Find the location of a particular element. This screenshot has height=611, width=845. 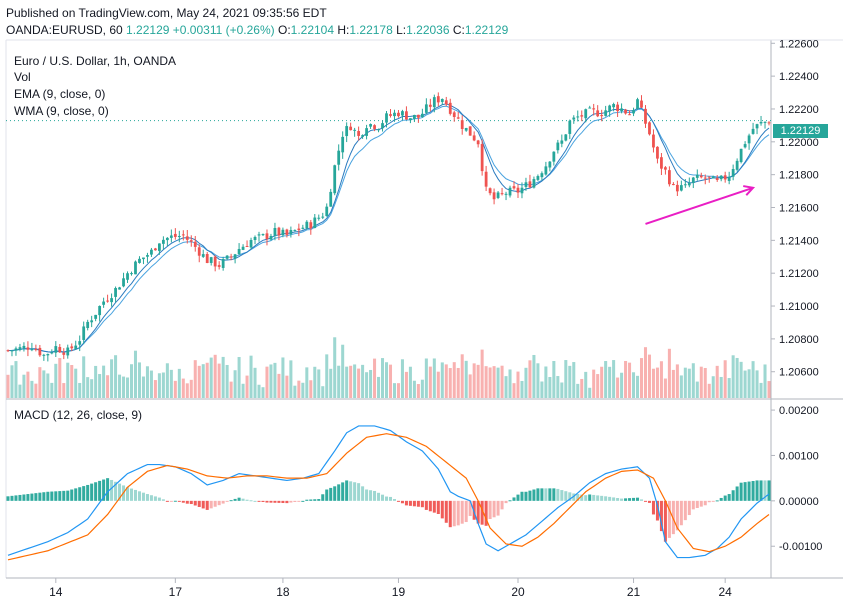

high-label: H: is located at coordinates (343, 30).